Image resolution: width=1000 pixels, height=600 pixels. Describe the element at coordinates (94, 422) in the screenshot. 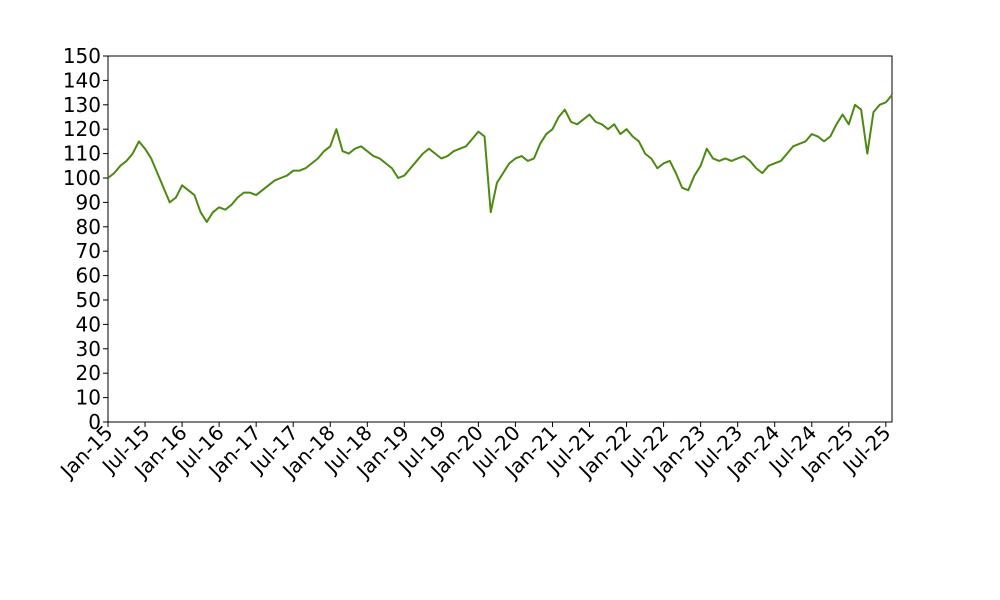

I see `y-tick-label: 0` at that location.